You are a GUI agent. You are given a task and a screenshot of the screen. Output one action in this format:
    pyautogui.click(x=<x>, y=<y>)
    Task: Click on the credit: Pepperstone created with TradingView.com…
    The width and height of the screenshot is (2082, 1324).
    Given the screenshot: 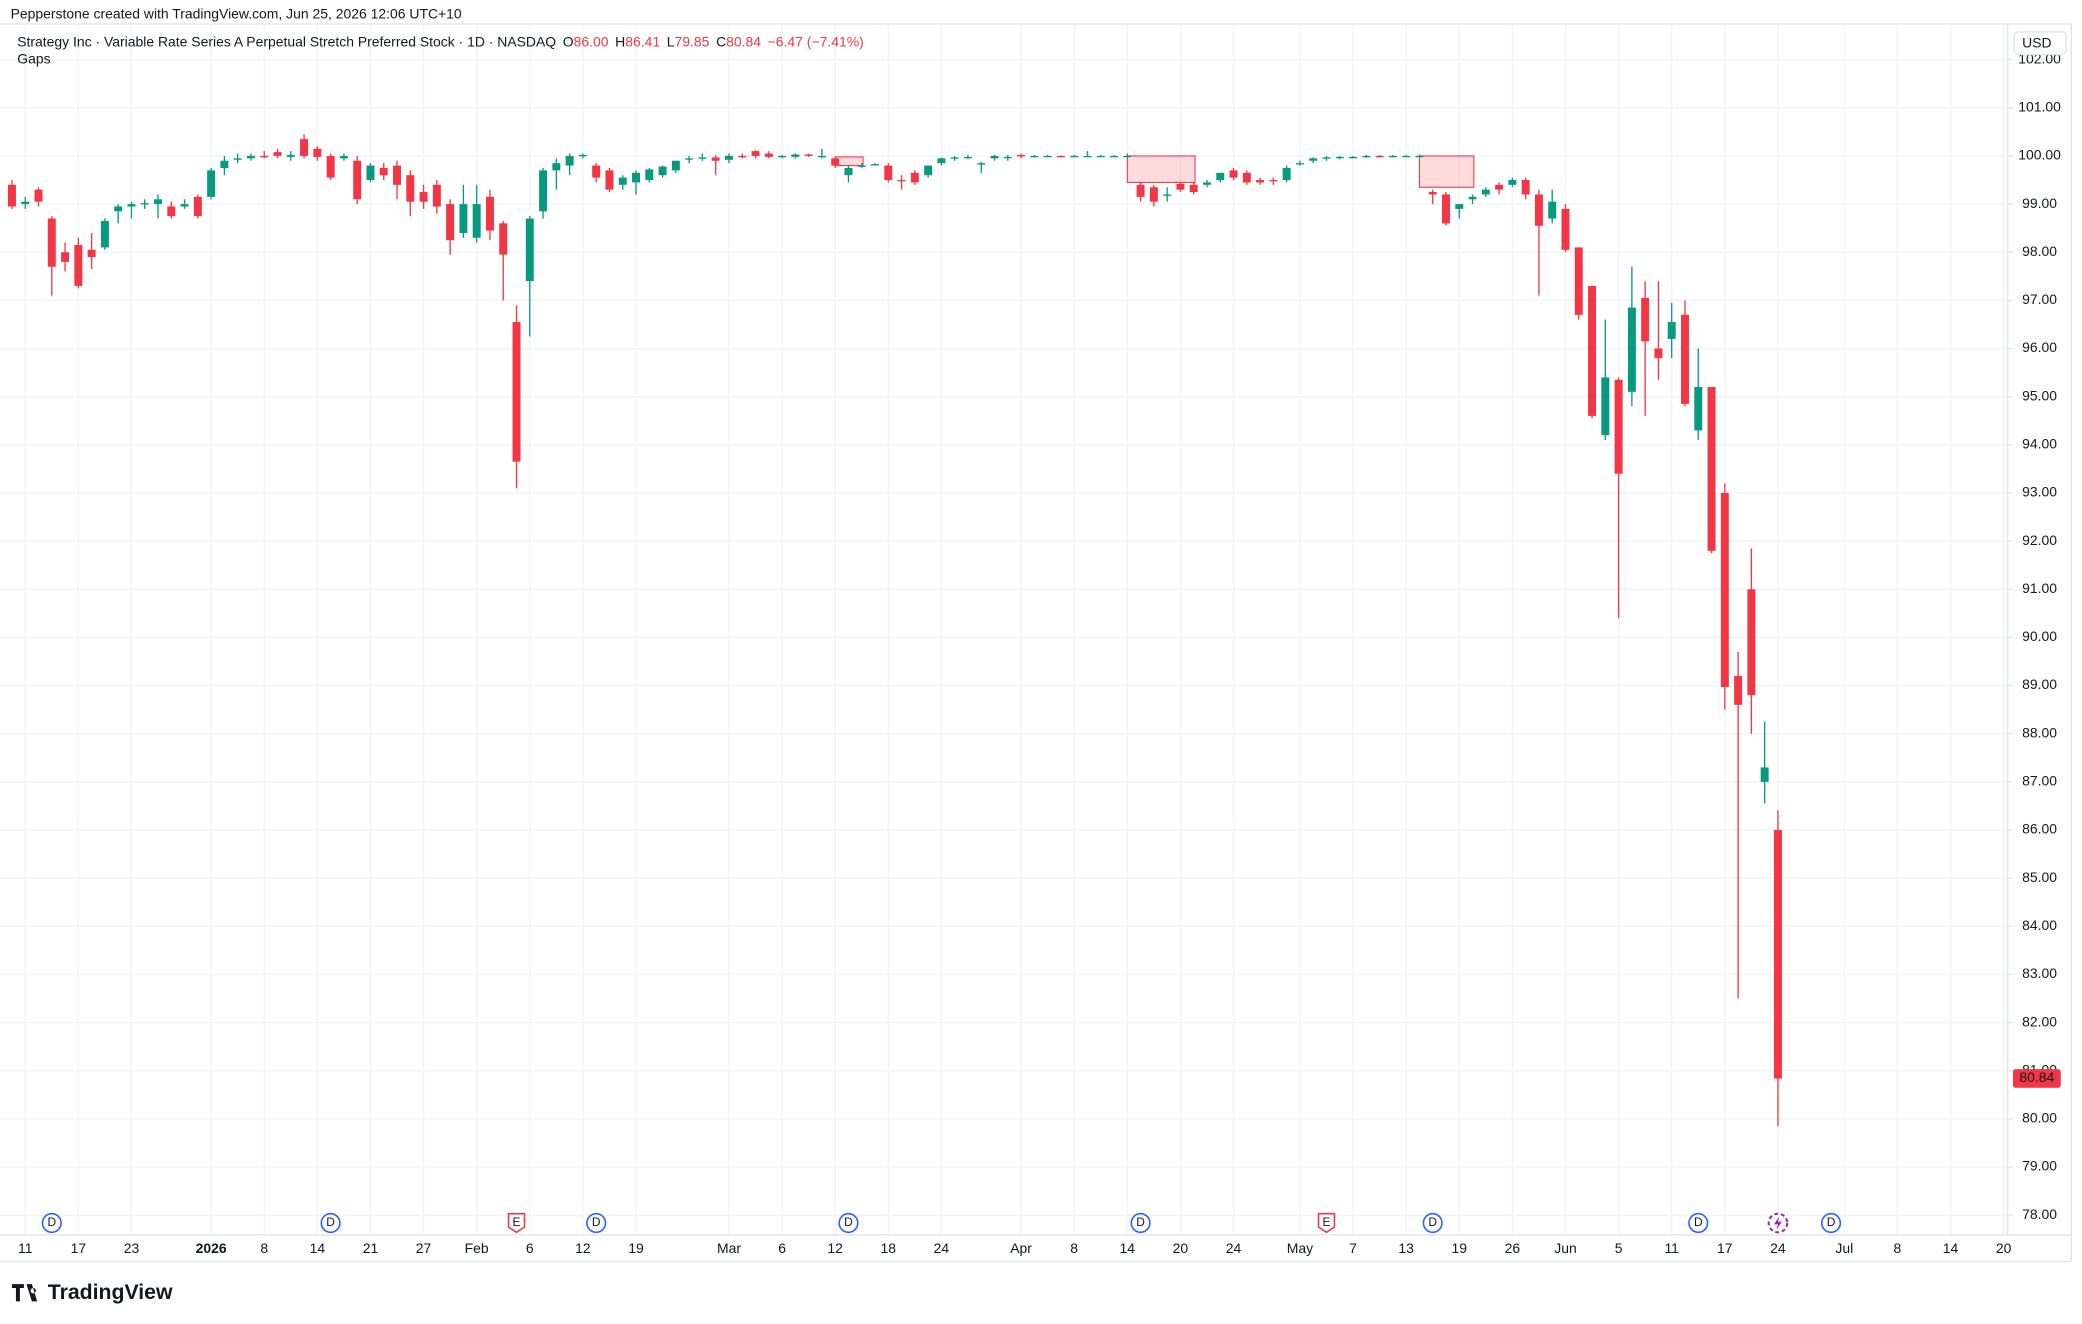 What is the action you would take?
    pyautogui.click(x=236, y=13)
    